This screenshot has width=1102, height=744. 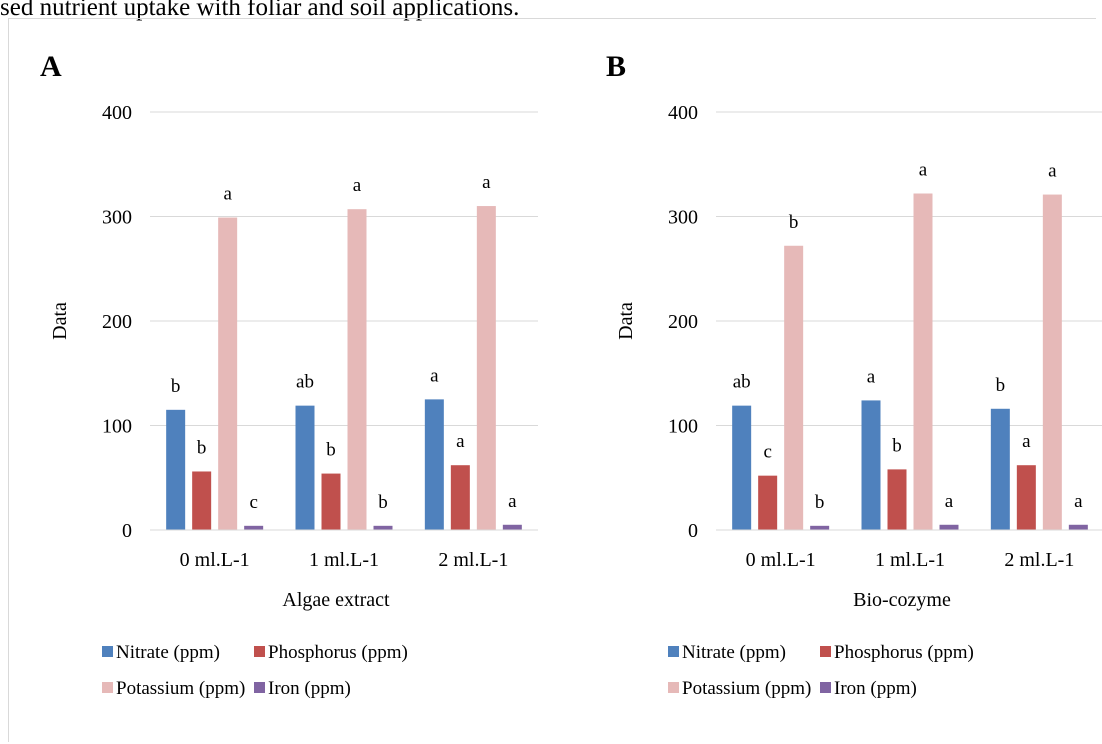 What do you see at coordinates (117, 218) in the screenshot?
I see `chart-a-y-tick-label: 300` at bounding box center [117, 218].